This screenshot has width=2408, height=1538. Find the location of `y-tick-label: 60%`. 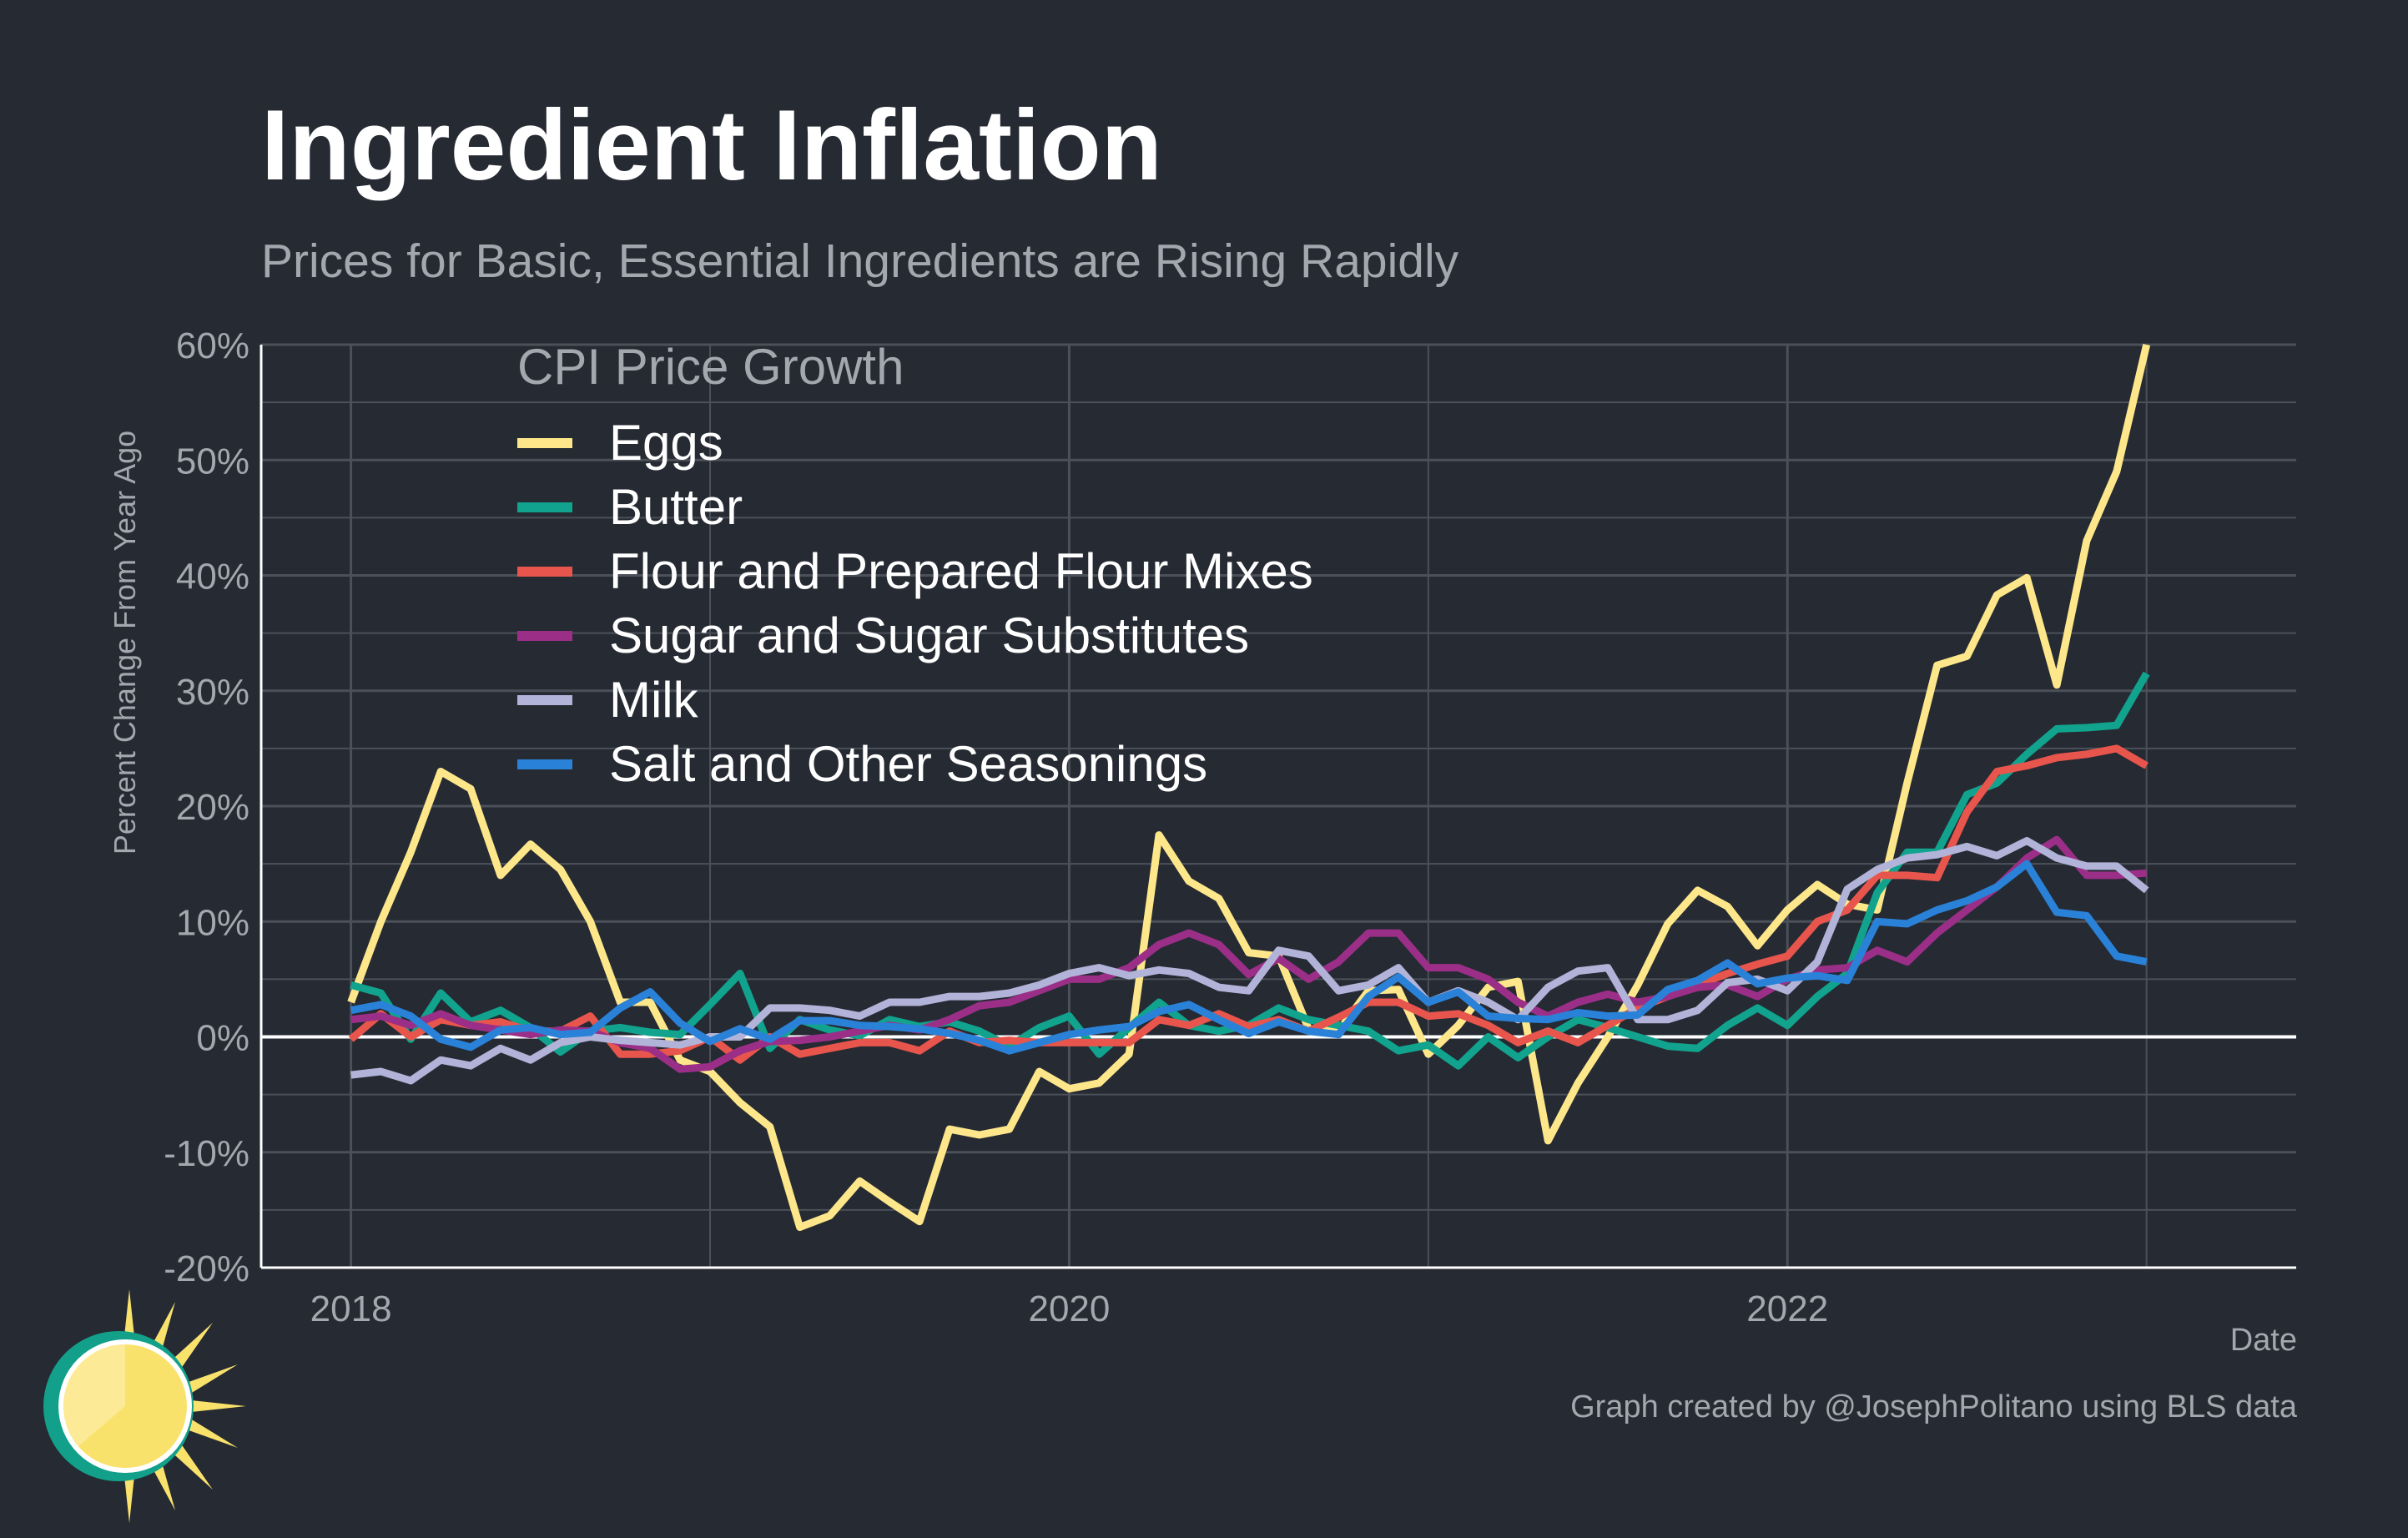

y-tick-label: 60% is located at coordinates (212, 345).